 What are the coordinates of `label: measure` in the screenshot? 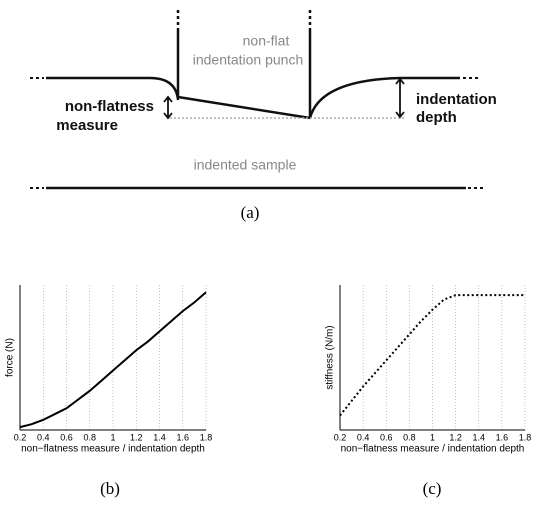 It's located at (87, 125).